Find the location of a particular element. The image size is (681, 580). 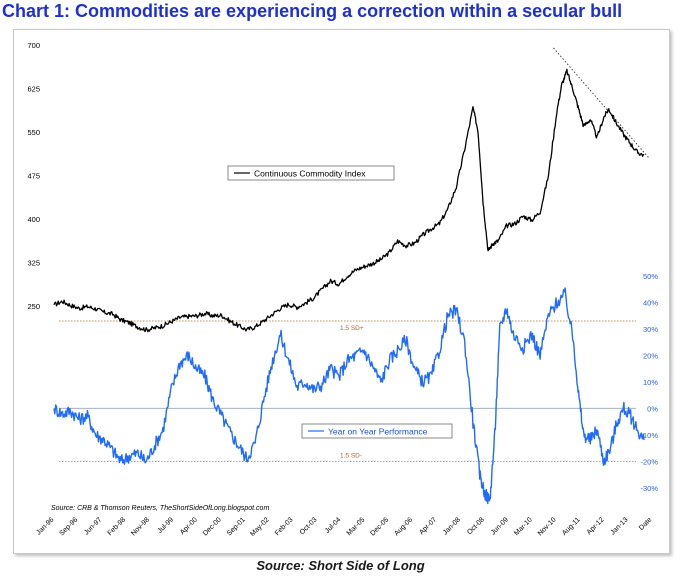

x-tick-label: Aug-11 is located at coordinates (571, 526).